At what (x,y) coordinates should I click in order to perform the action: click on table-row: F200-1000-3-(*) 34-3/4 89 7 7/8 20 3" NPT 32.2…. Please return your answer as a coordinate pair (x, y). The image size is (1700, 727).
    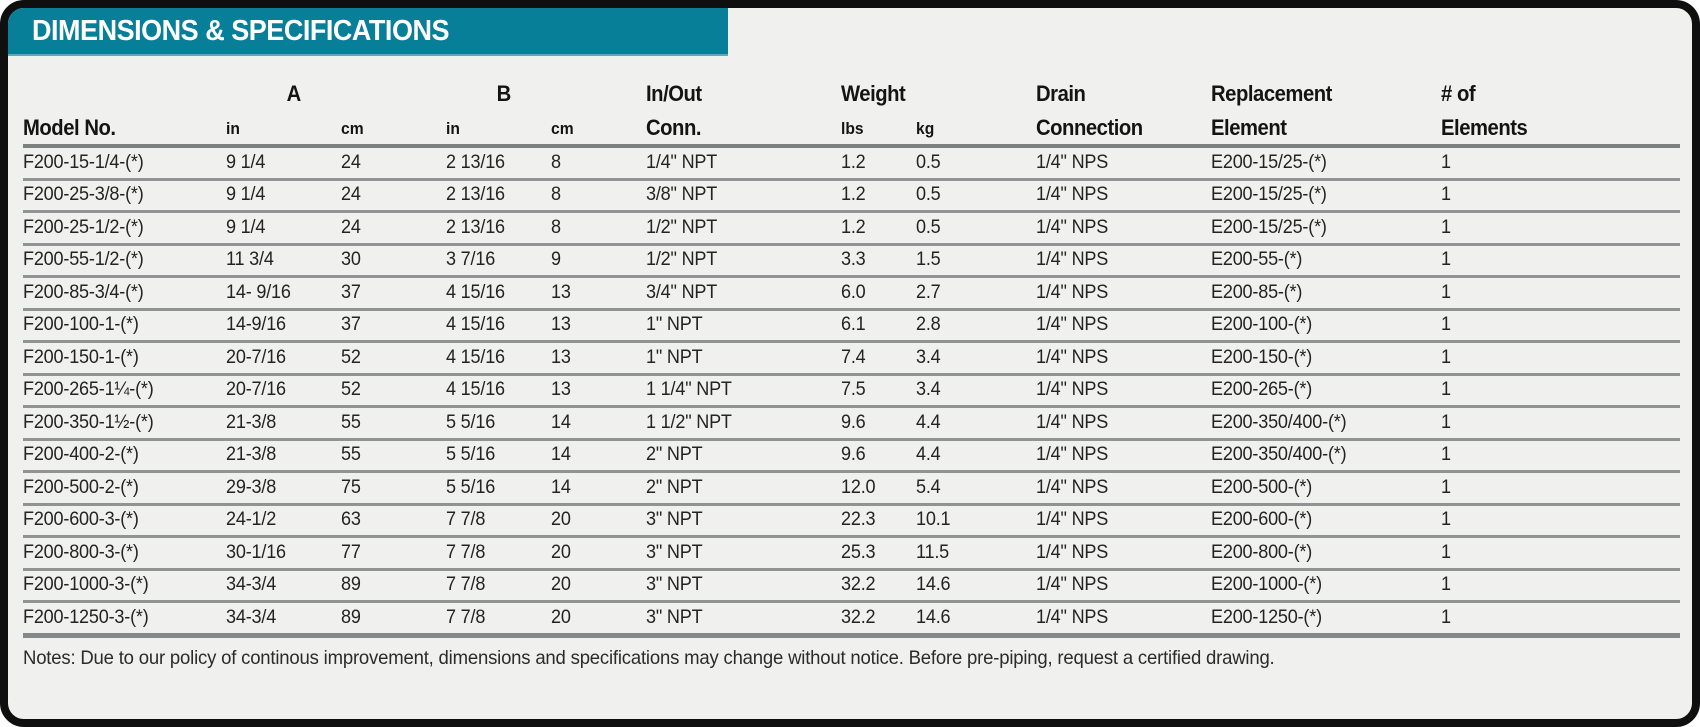
    Looking at the image, I should click on (851, 587).